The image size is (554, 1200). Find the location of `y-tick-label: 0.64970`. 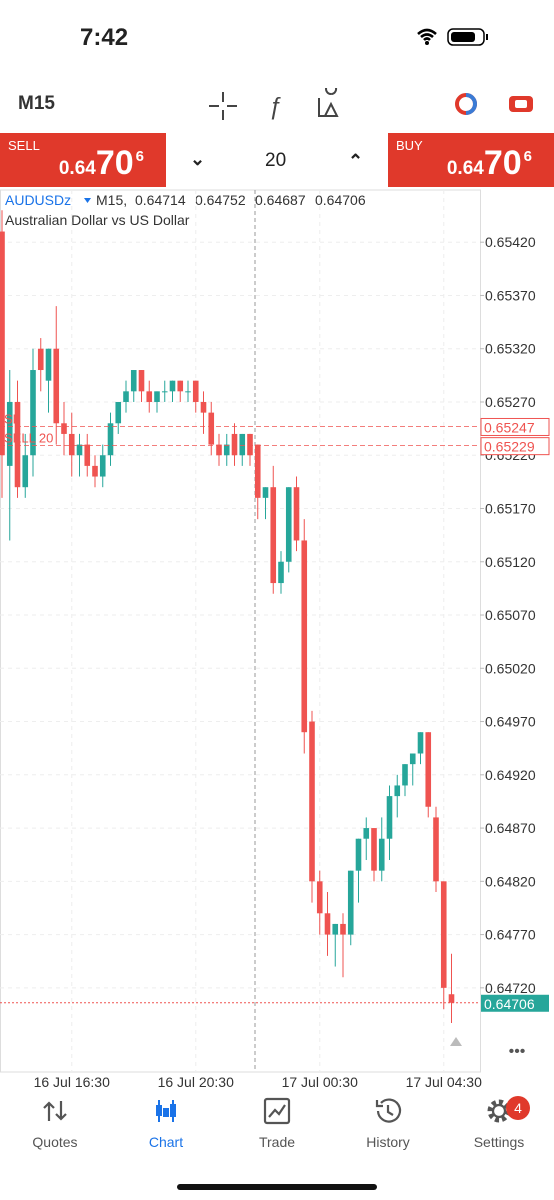

y-tick-label: 0.64970 is located at coordinates (510, 722).